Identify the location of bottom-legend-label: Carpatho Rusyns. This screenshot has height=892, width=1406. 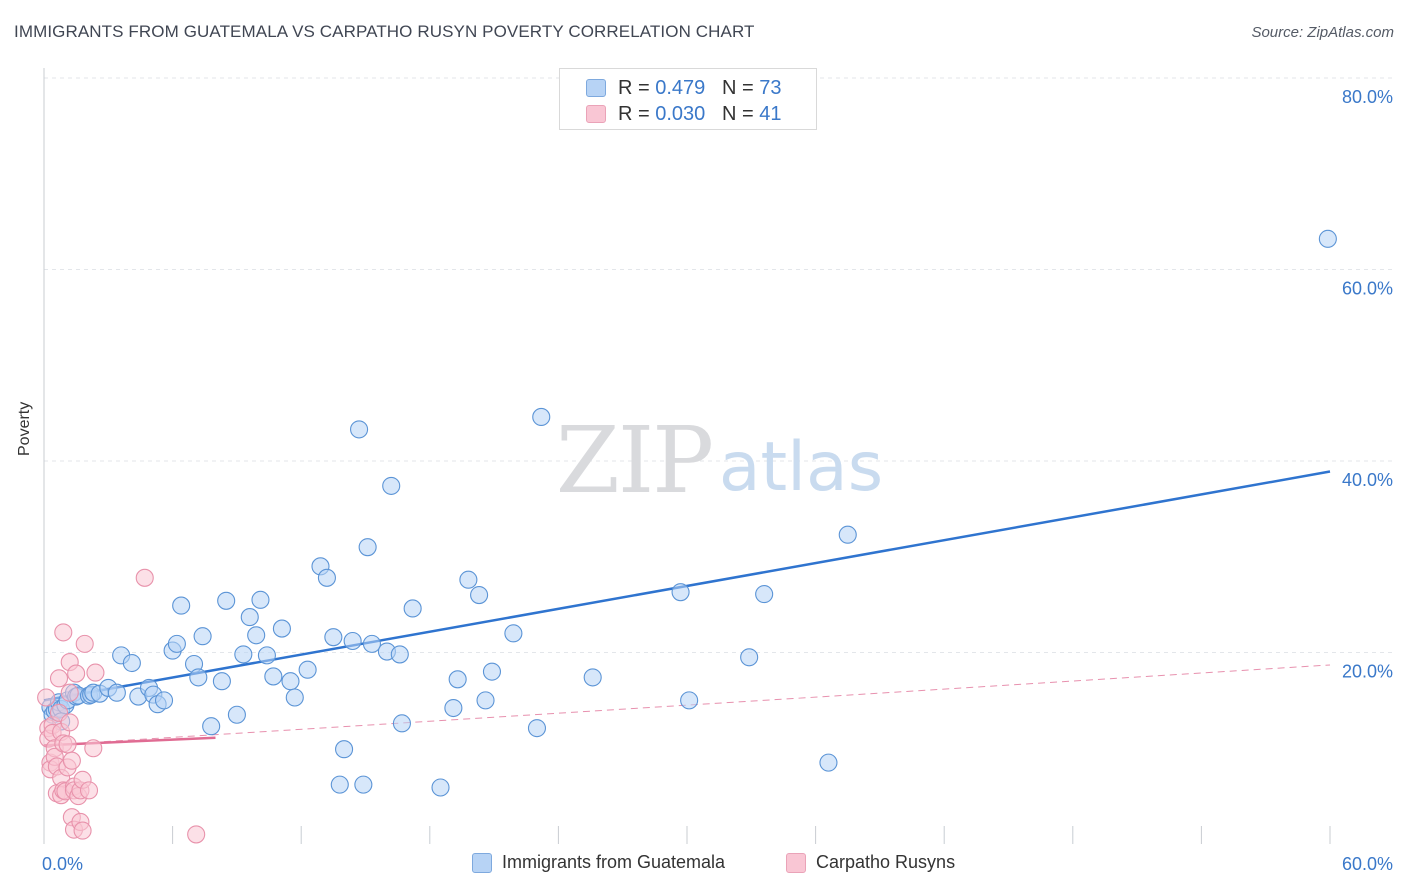
(886, 862).